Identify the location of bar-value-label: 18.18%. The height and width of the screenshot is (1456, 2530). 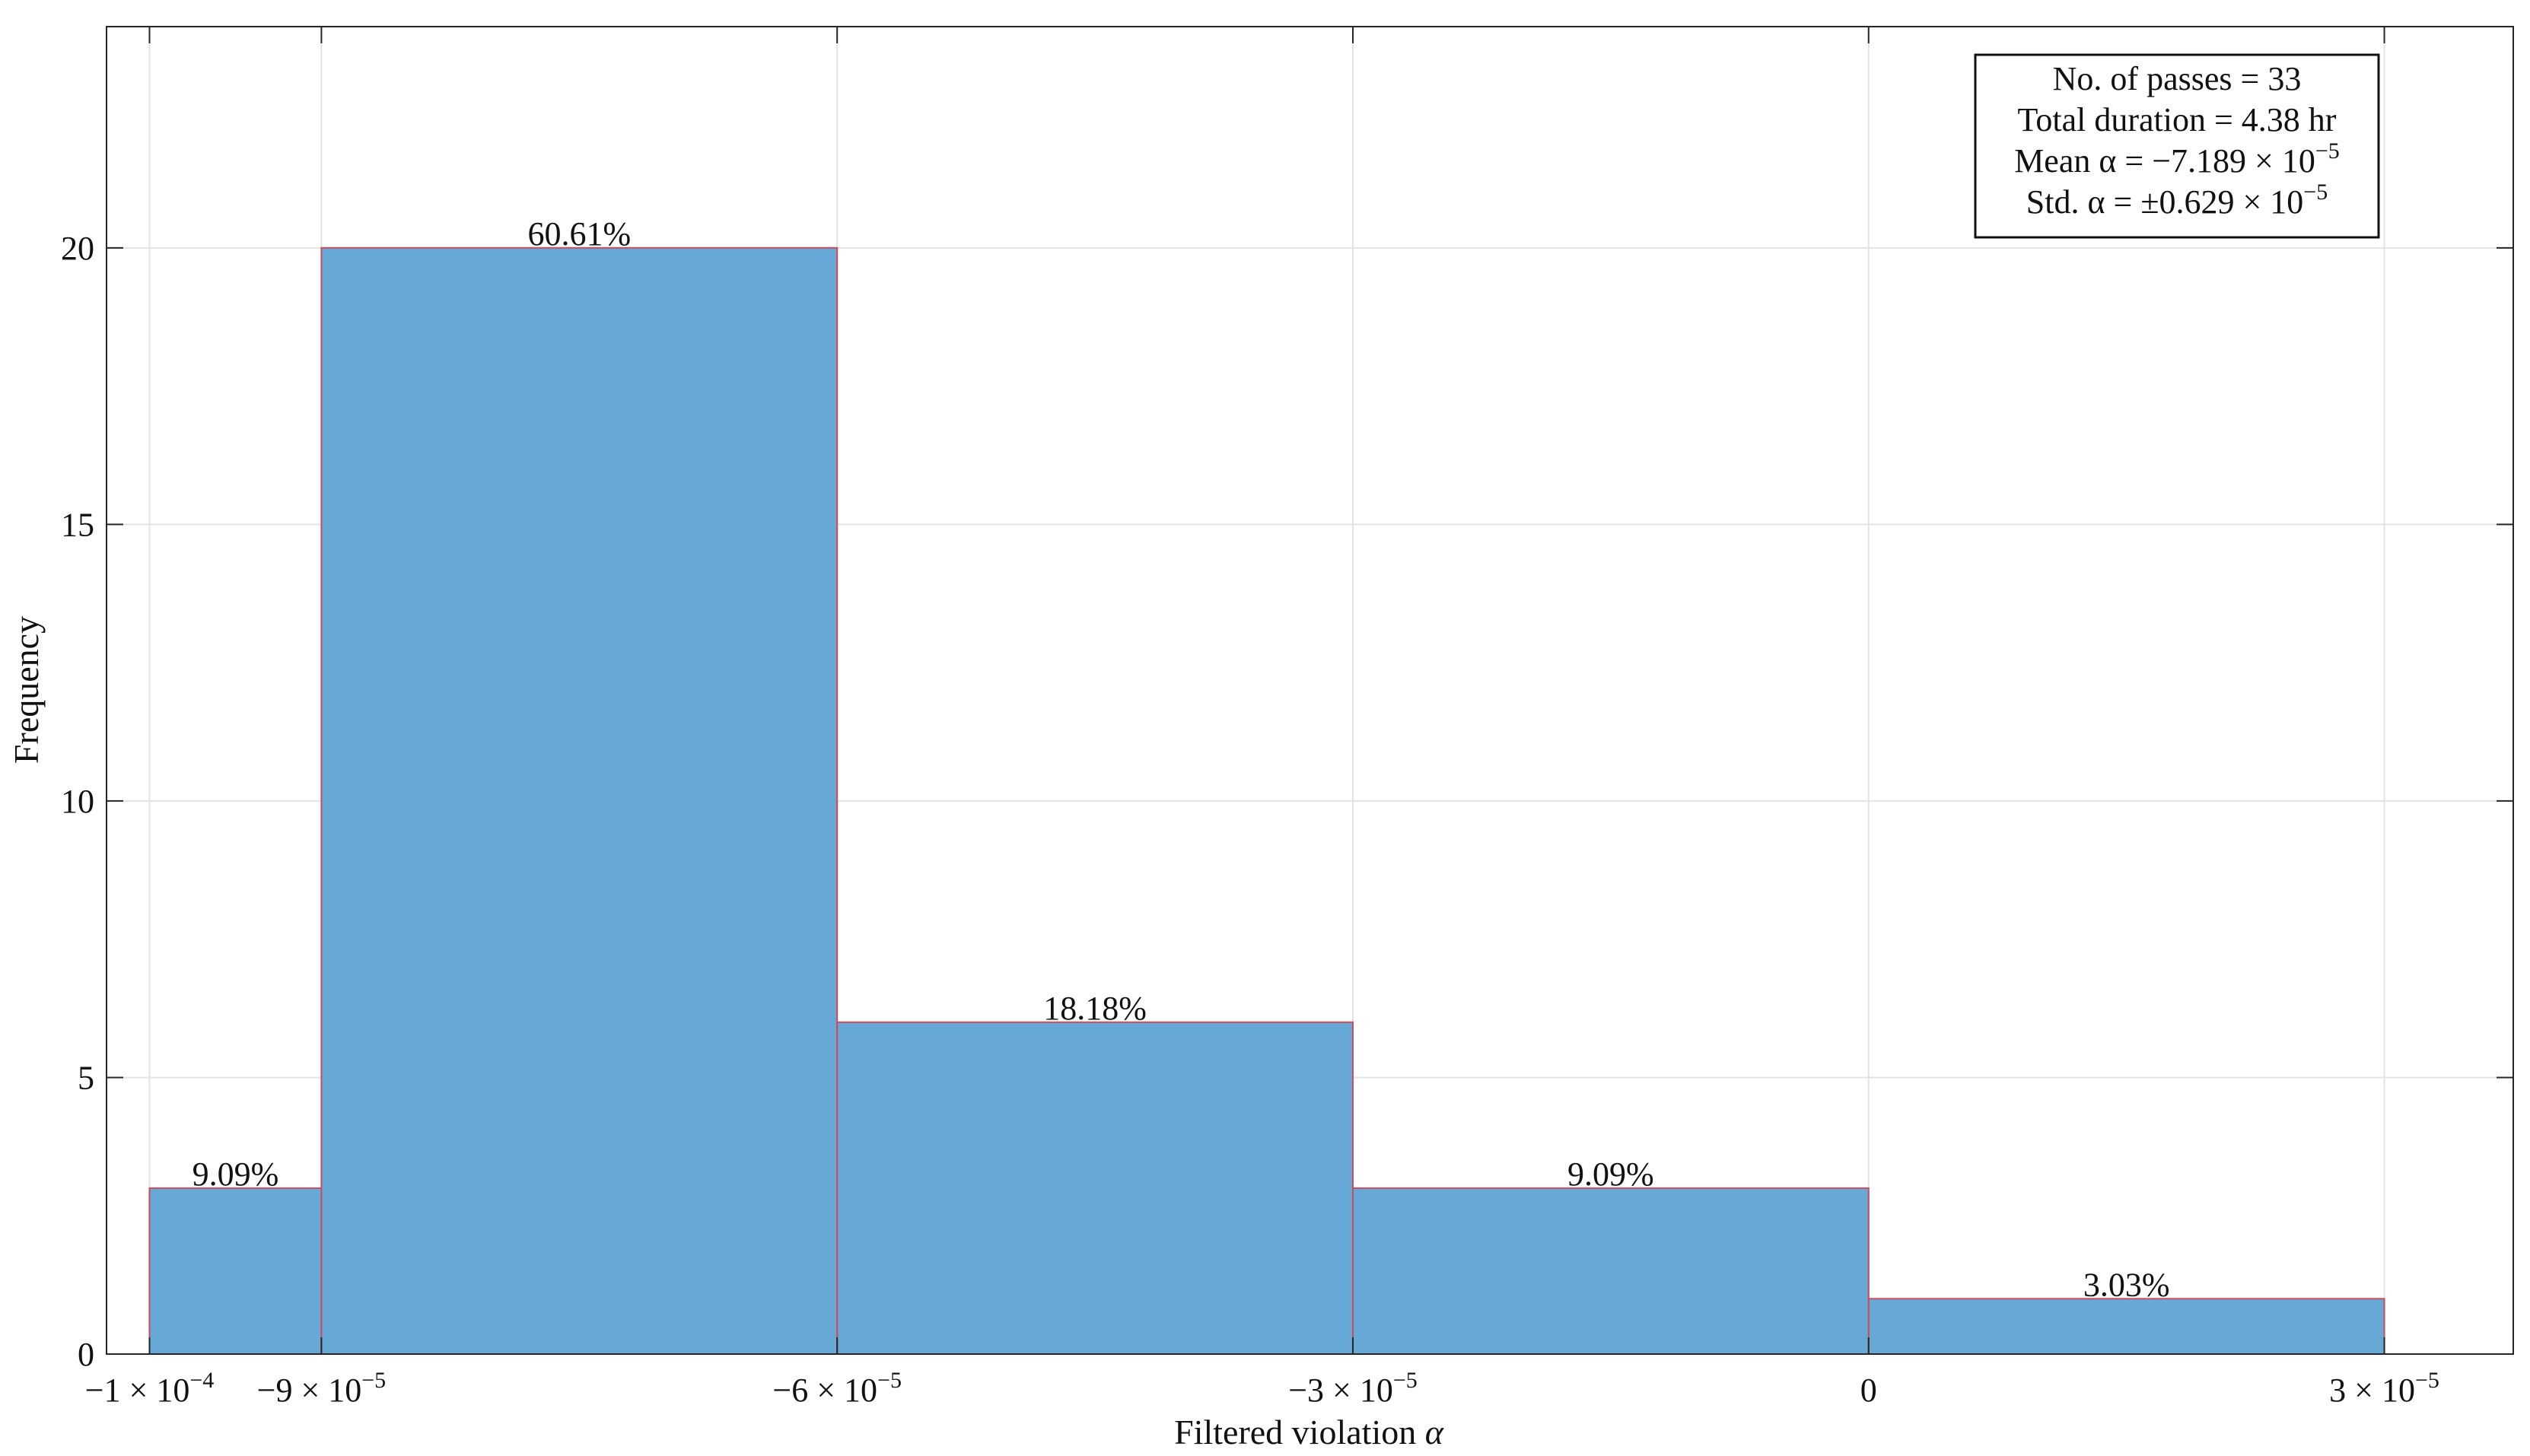
(1095, 1008).